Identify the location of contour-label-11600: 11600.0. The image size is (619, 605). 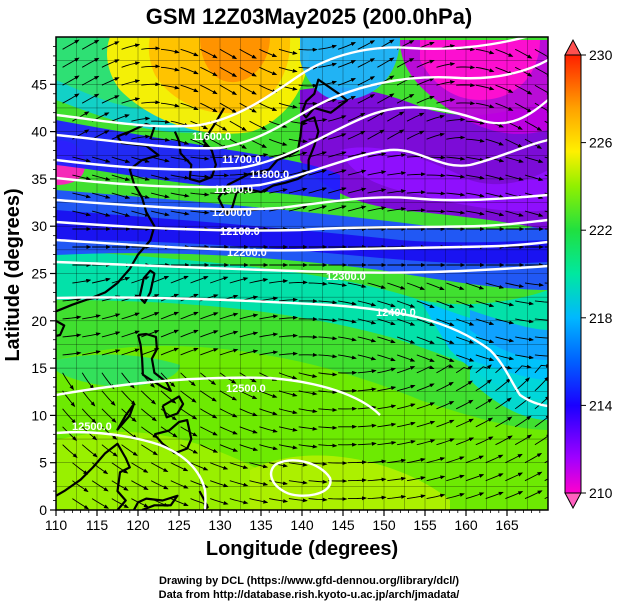
(211, 137).